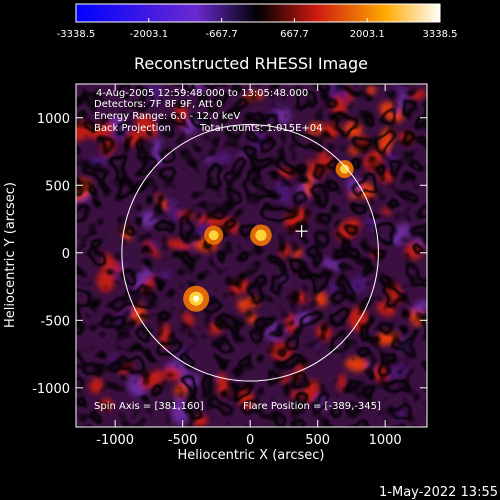 This screenshot has height=500, width=500. Describe the element at coordinates (438, 492) in the screenshot. I see `footer-date: 1-May-2022 13:55` at that location.